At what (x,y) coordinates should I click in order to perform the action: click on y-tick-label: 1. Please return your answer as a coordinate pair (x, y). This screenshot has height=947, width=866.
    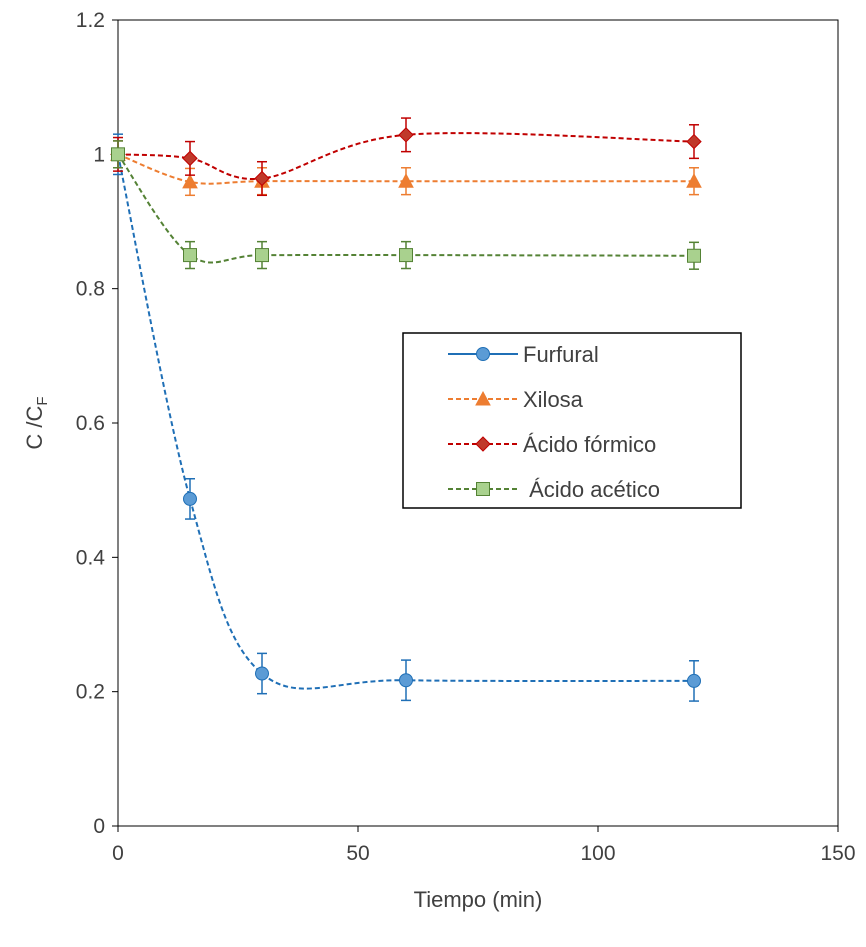
    Looking at the image, I should click on (99, 154).